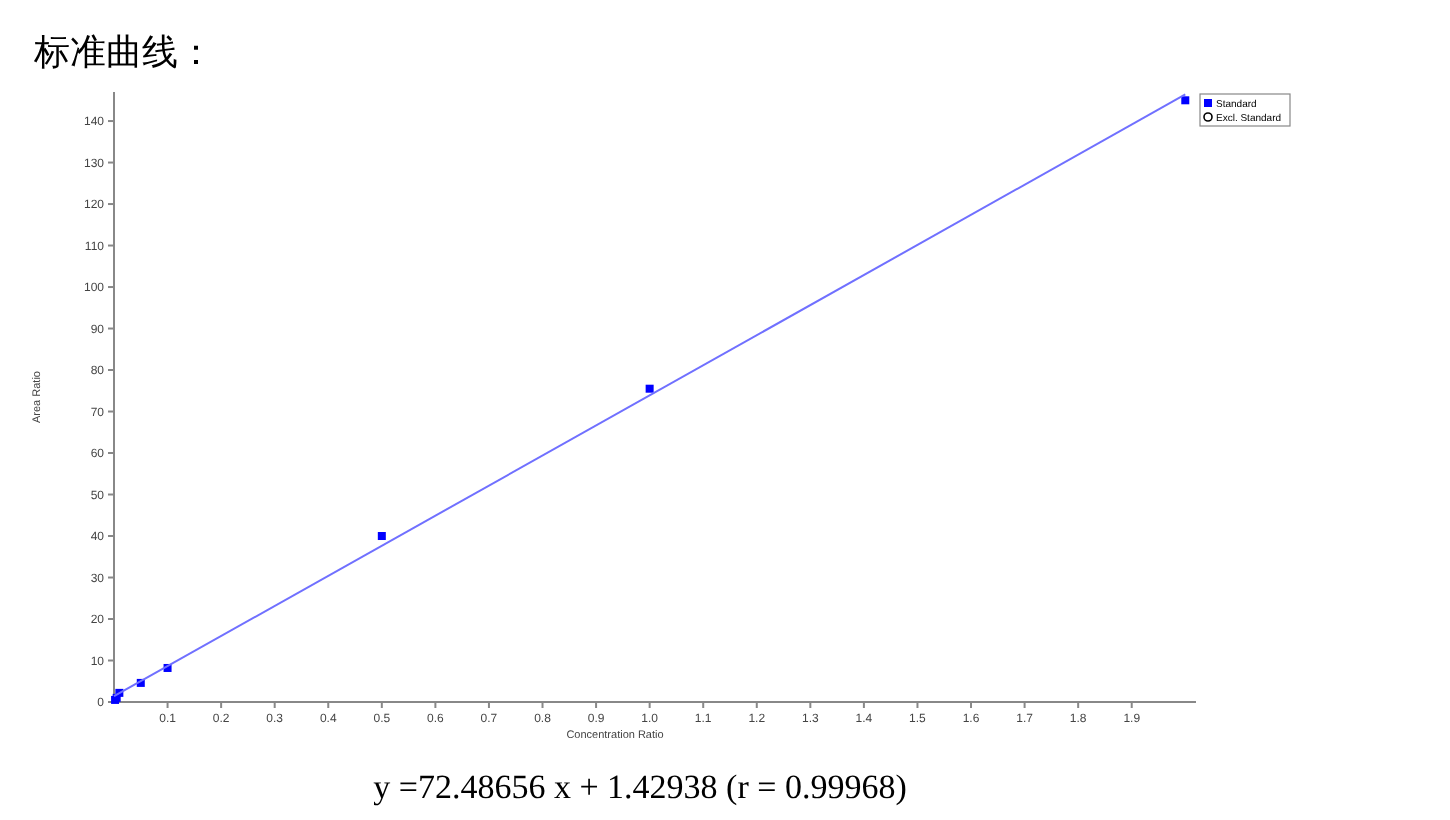  Describe the element at coordinates (123, 52) in the screenshot. I see `chart-title: 标准曲线：` at that location.